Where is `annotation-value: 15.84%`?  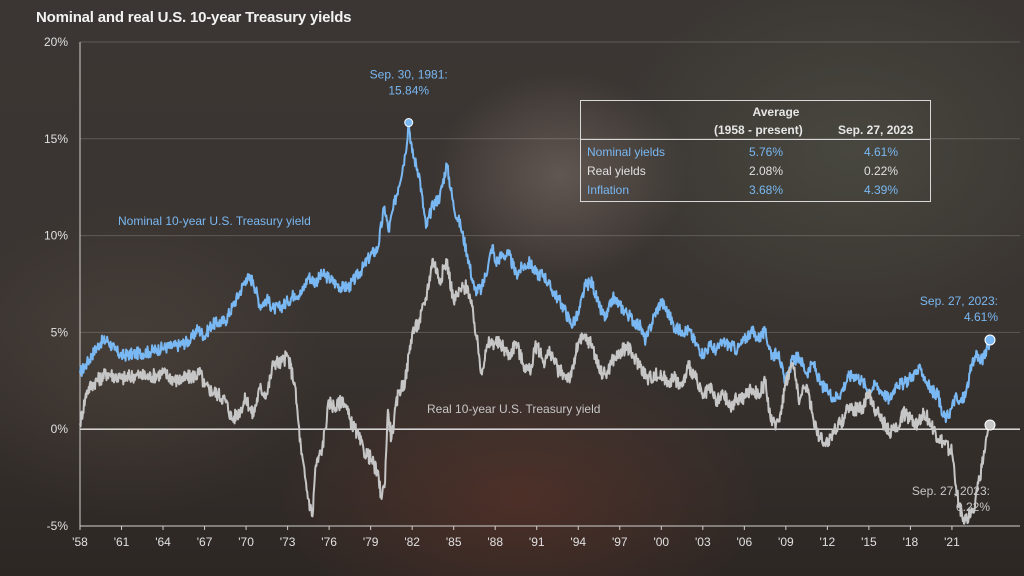
annotation-value: 15.84% is located at coordinates (408, 91).